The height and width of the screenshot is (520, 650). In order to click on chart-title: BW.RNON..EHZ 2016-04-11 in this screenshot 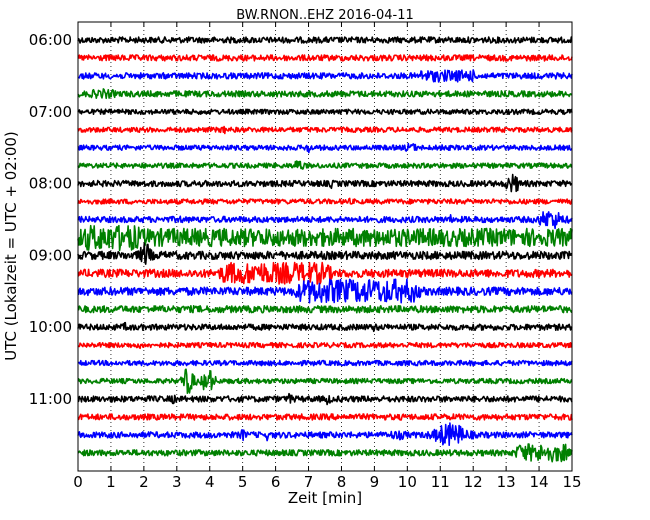, I will do `click(325, 15)`.